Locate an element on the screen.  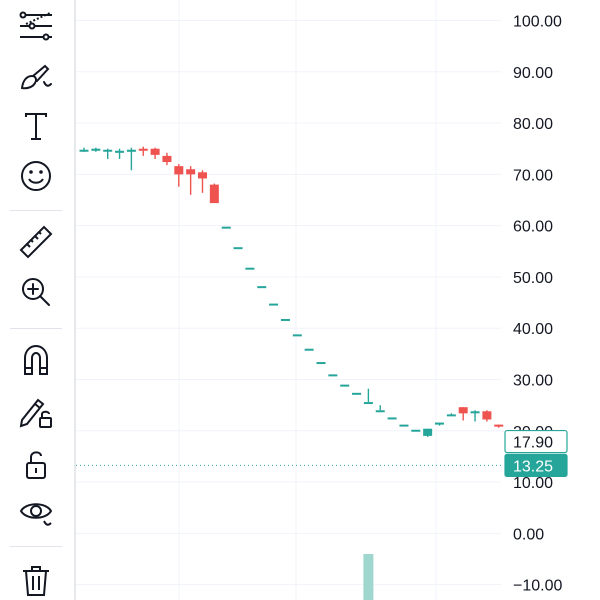
price-tick-label: 50.00 is located at coordinates (533, 278).